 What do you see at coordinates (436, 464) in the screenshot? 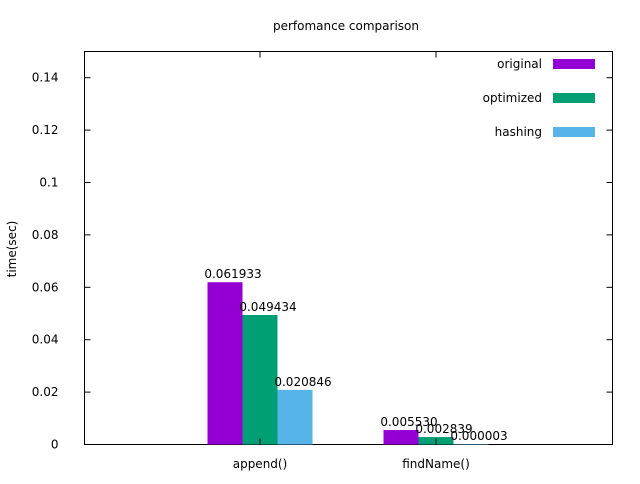
I see `x-tick-label: findName()` at bounding box center [436, 464].